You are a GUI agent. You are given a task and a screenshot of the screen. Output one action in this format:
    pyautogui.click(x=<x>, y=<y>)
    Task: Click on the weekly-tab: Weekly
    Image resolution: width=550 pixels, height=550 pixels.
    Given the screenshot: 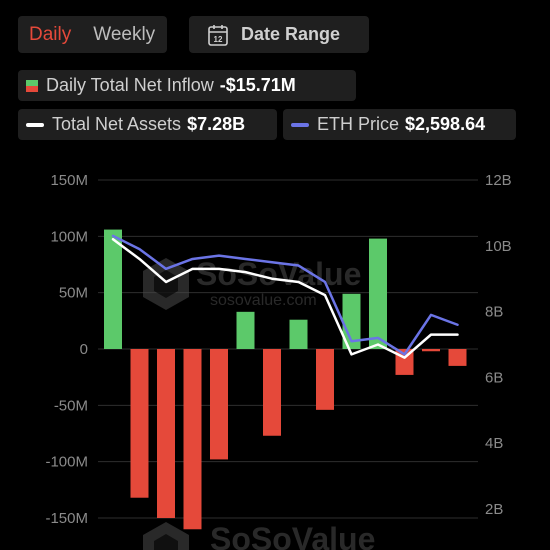 What is the action you would take?
    pyautogui.click(x=124, y=34)
    